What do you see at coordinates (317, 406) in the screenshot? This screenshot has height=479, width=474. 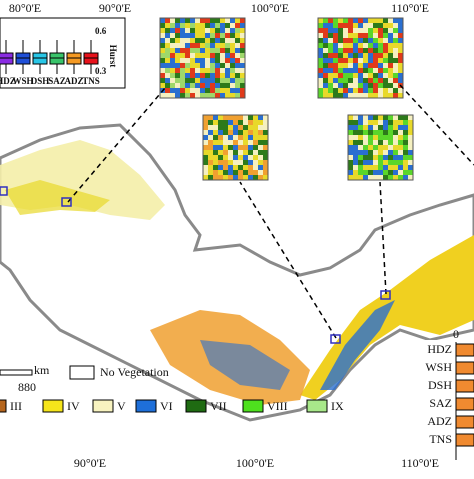 I see `class-swatch` at bounding box center [317, 406].